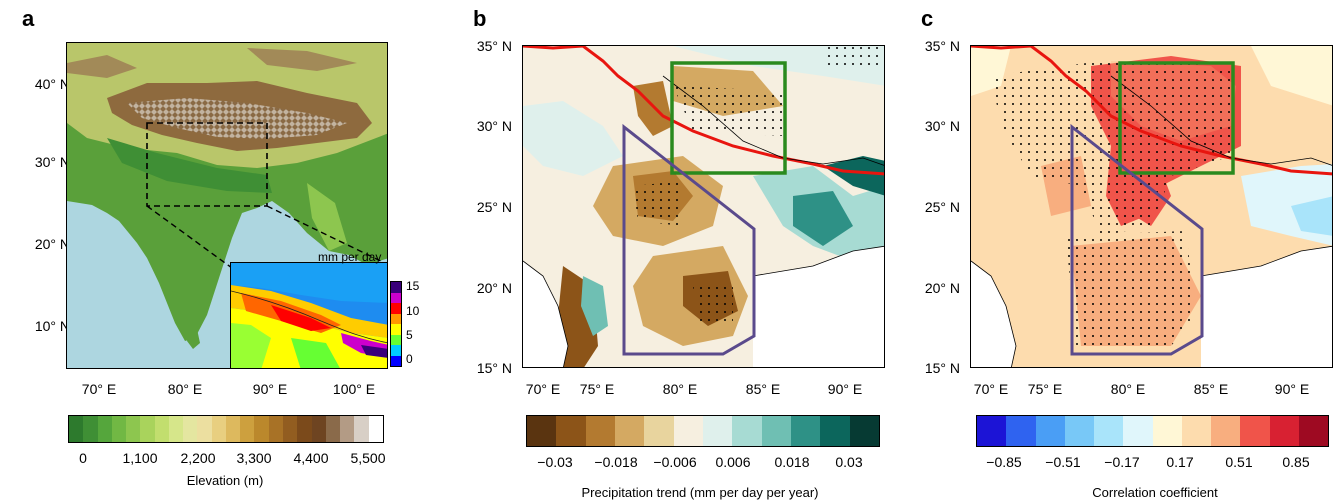  What do you see at coordinates (616, 462) in the screenshot?
I see `precipitation-trend-tick: −0.018` at bounding box center [616, 462].